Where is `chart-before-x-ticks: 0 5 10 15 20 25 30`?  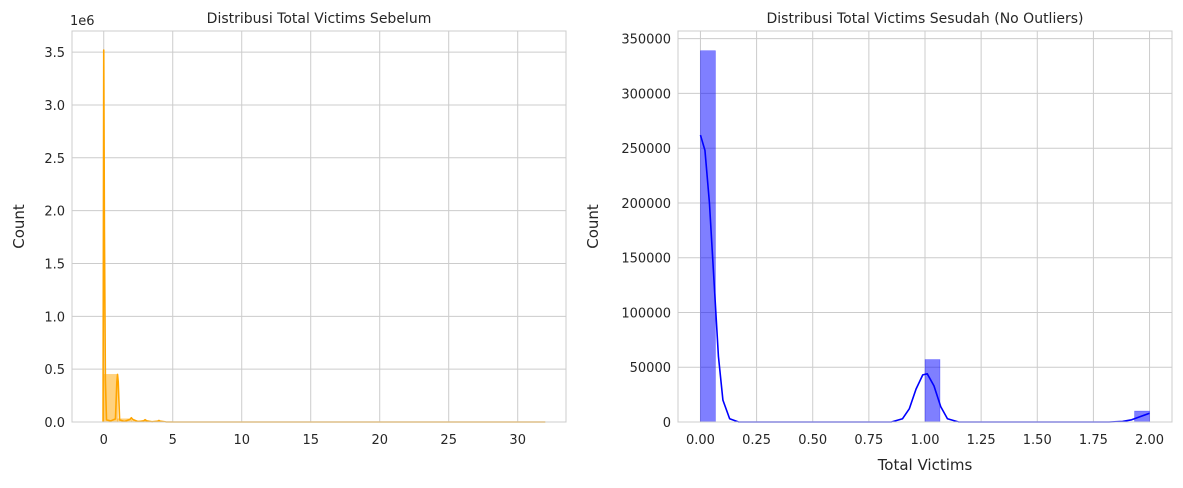 chart-before-x-ticks: 0 5 10 15 20 25 30 is located at coordinates (313, 440).